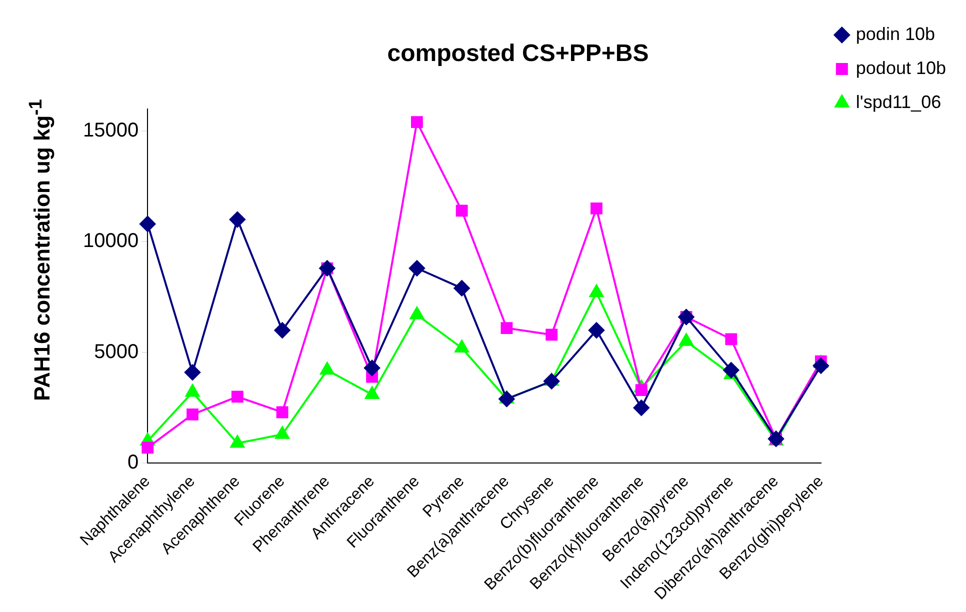 This screenshot has width=966, height=612. I want to click on legend-label: podout 10b, so click(901, 68).